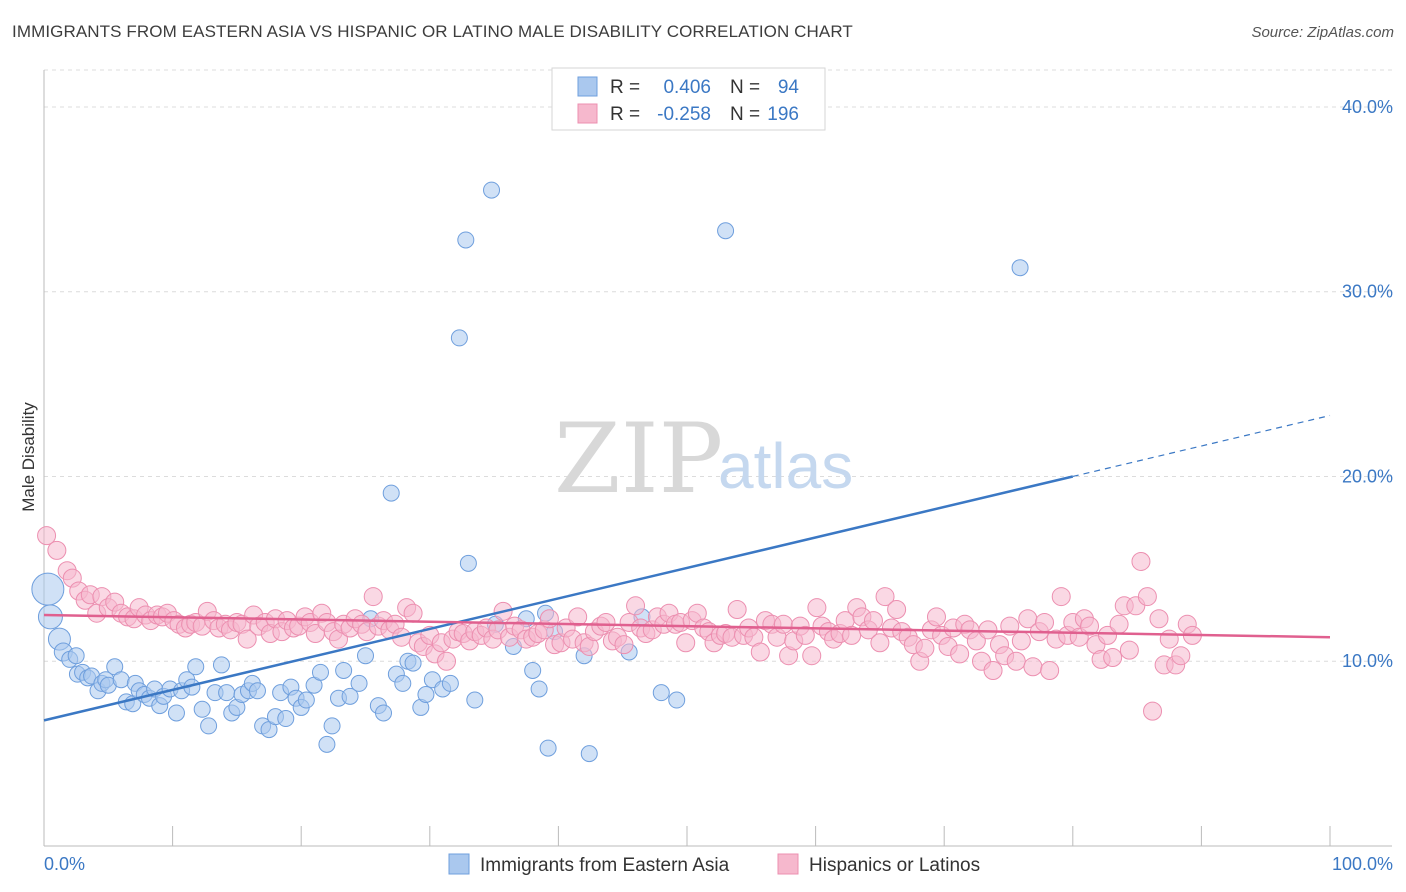 The image size is (1406, 892). Describe the element at coordinates (638, 459) in the screenshot. I see `watermark-zip: ZIP` at that location.